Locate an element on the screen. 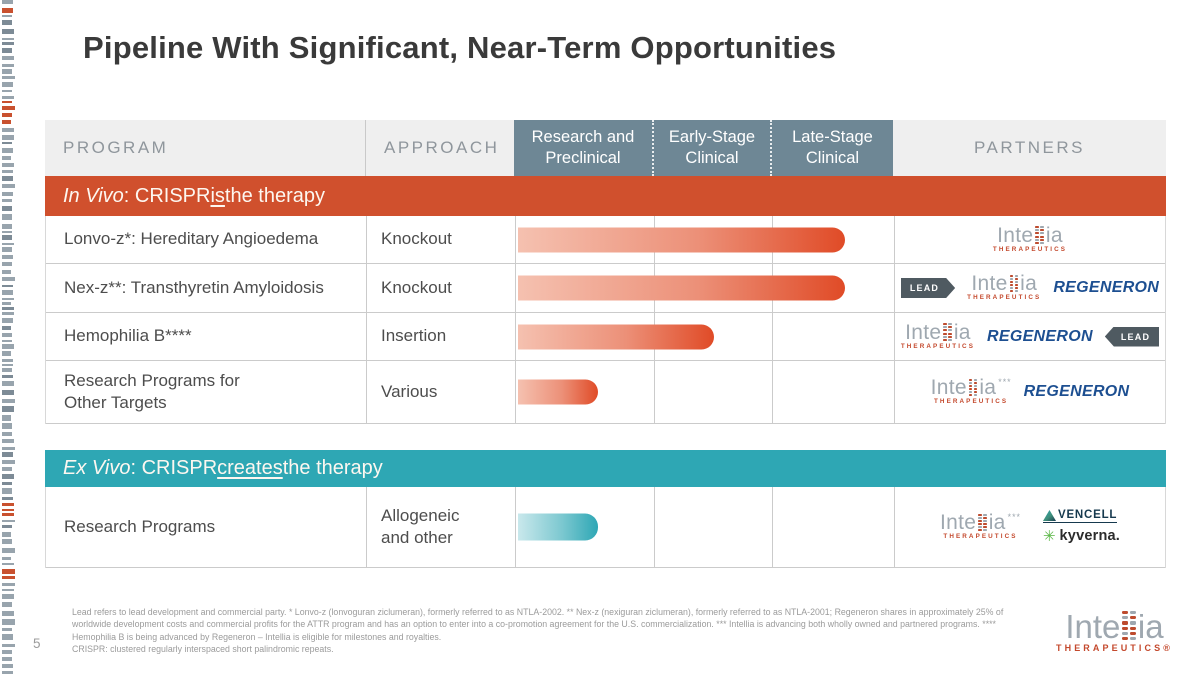  dna-barcode-strip is located at coordinates (9, 337).